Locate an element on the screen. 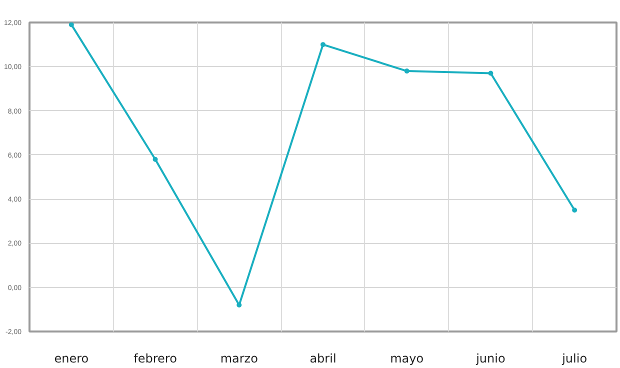  x-tick-label: abril is located at coordinates (323, 359).